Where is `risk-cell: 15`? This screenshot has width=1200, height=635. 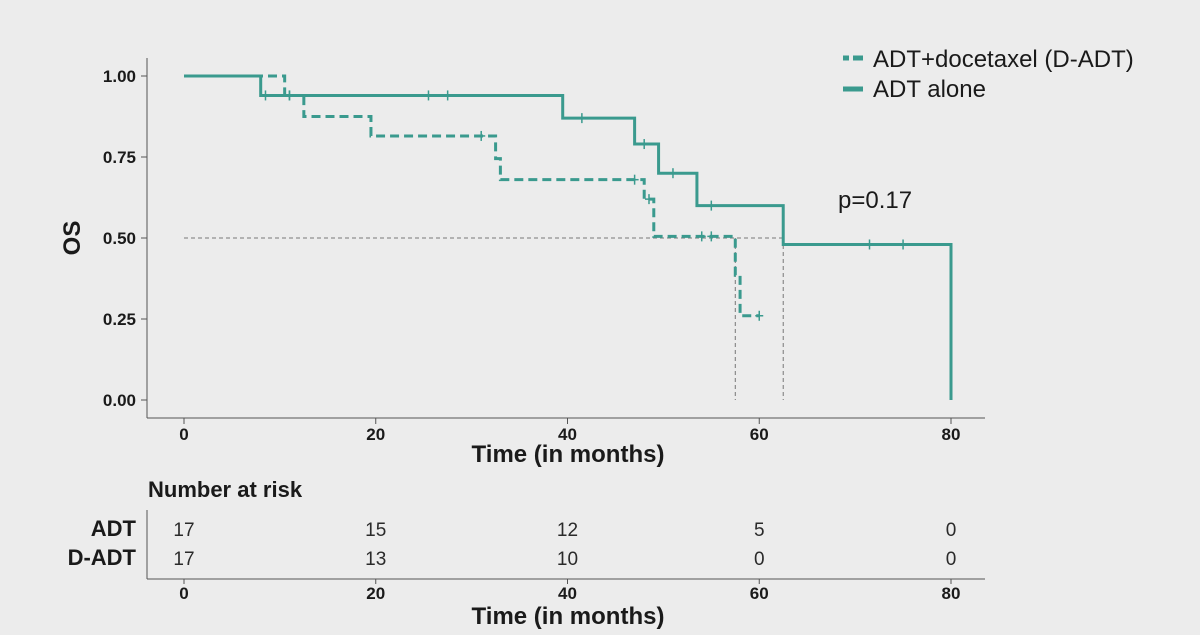
risk-cell: 15 is located at coordinates (375, 530).